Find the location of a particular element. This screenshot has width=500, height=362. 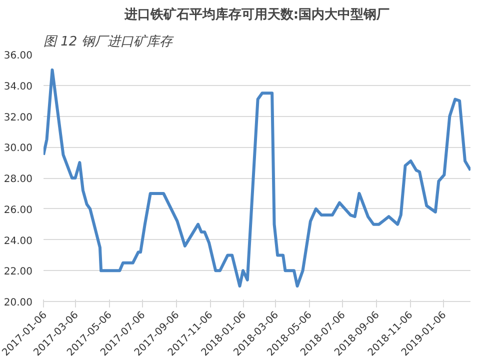

y-tick-label: 32.00 is located at coordinates (18, 118).